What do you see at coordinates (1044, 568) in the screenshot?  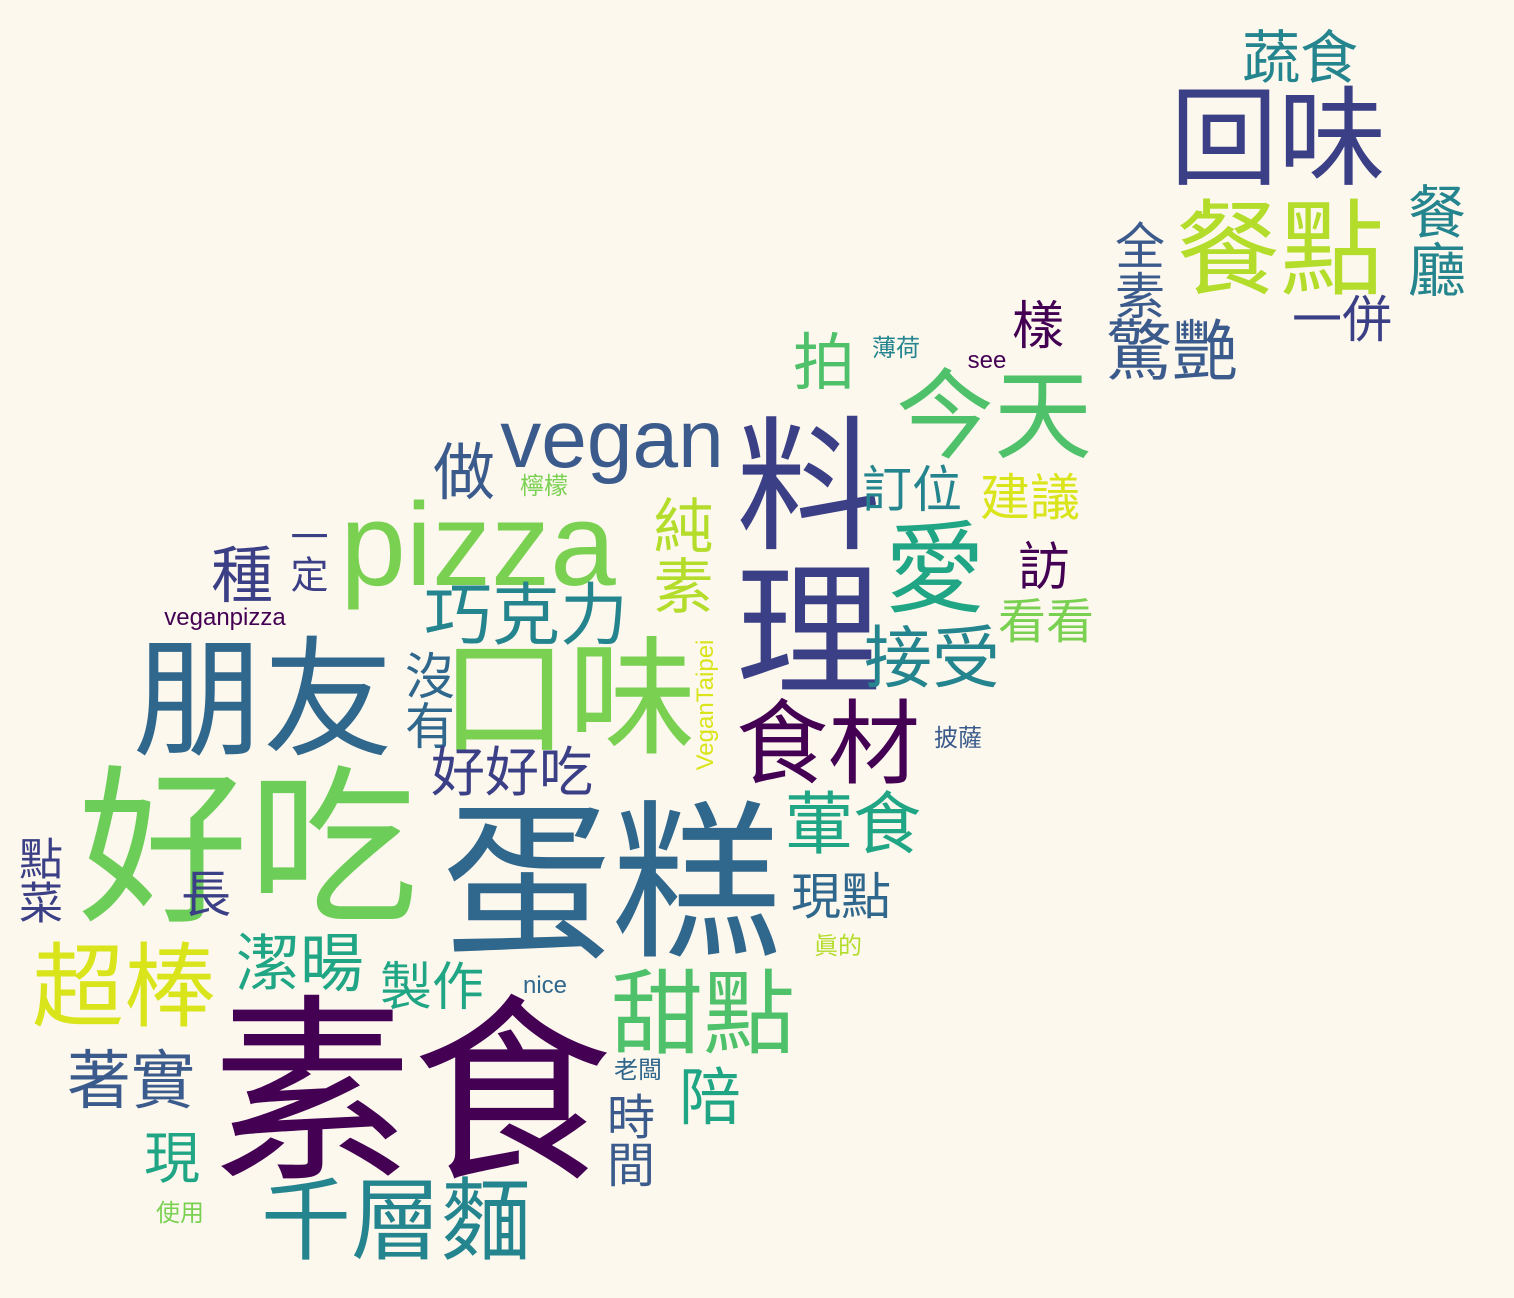 I see `word-visit: 訪` at bounding box center [1044, 568].